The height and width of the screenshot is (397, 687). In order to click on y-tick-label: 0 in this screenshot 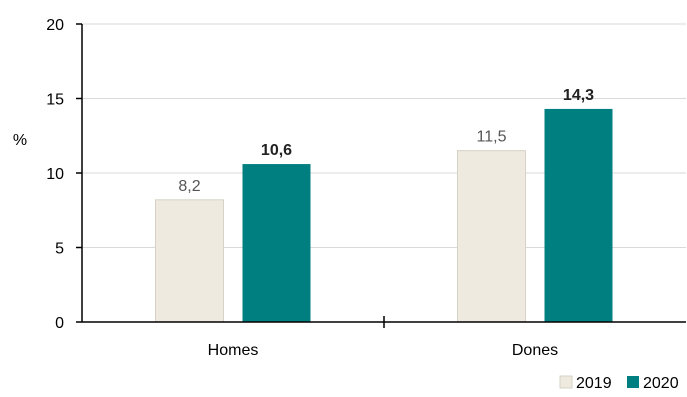, I will do `click(59, 323)`.